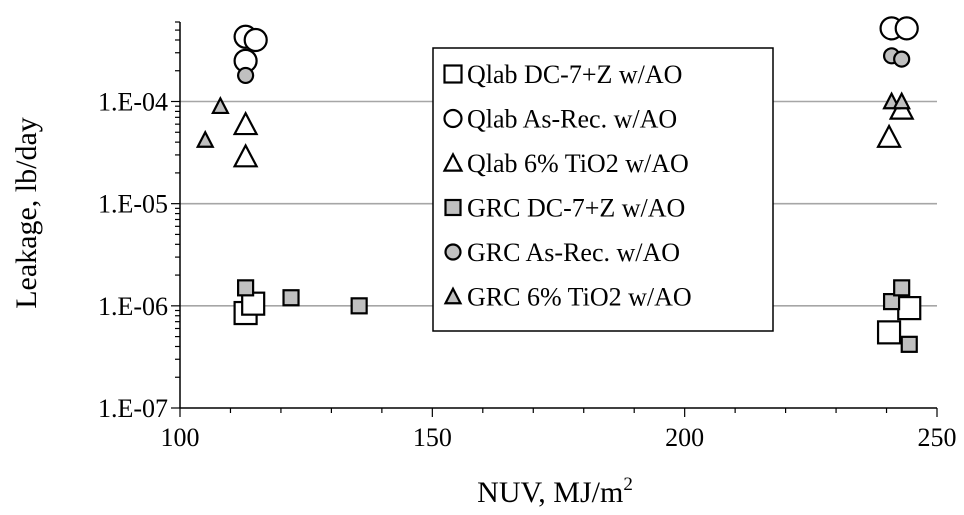 The width and height of the screenshot is (964, 515). I want to click on legend-label: GRC 6% TiO2 w/AO, so click(579, 297).